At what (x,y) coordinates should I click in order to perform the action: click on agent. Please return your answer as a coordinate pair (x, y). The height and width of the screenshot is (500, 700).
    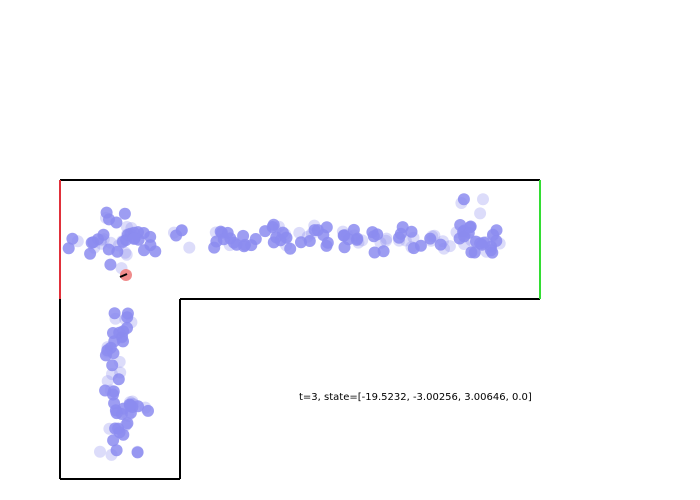
    Looking at the image, I should click on (125, 275).